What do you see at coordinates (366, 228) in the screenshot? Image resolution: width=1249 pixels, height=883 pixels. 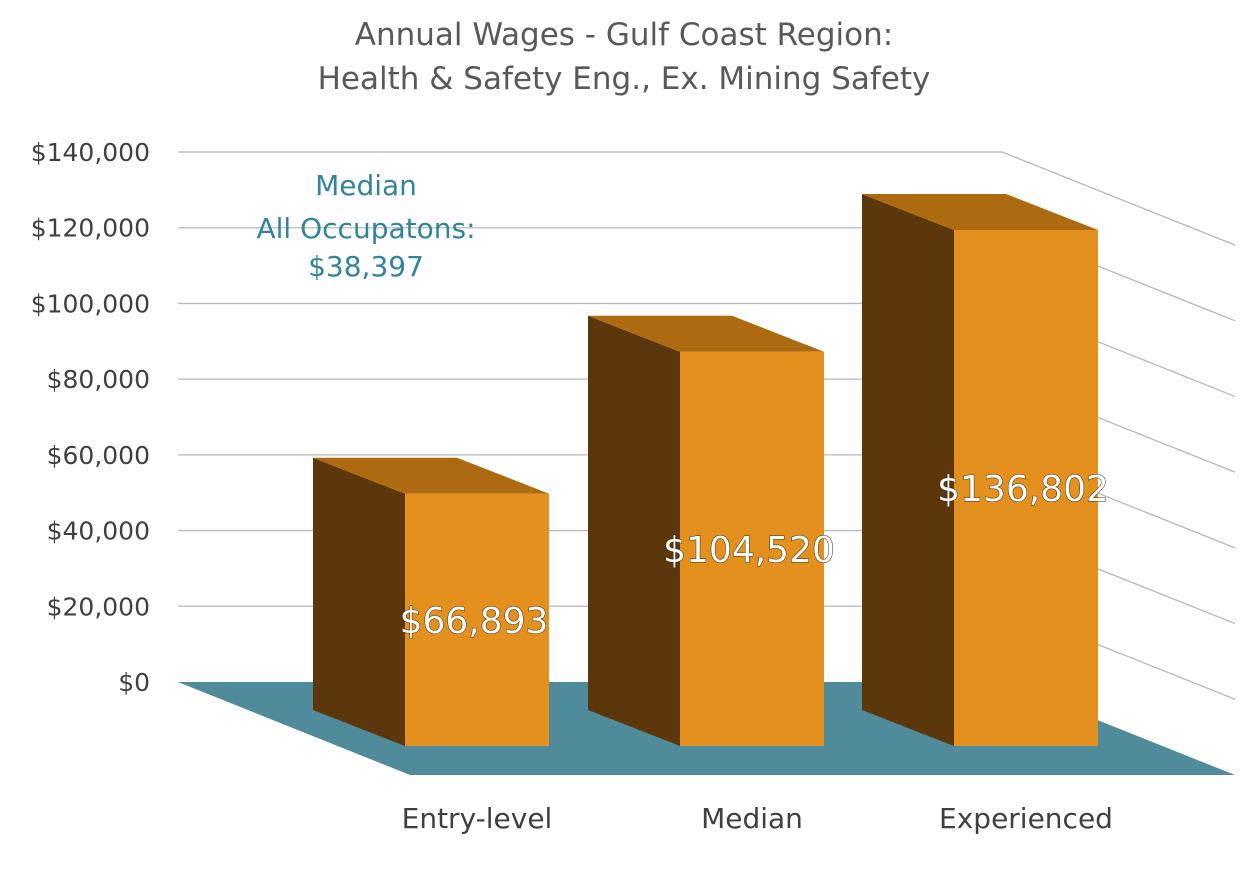 I see `annotation-line-2: All Occupatons:` at bounding box center [366, 228].